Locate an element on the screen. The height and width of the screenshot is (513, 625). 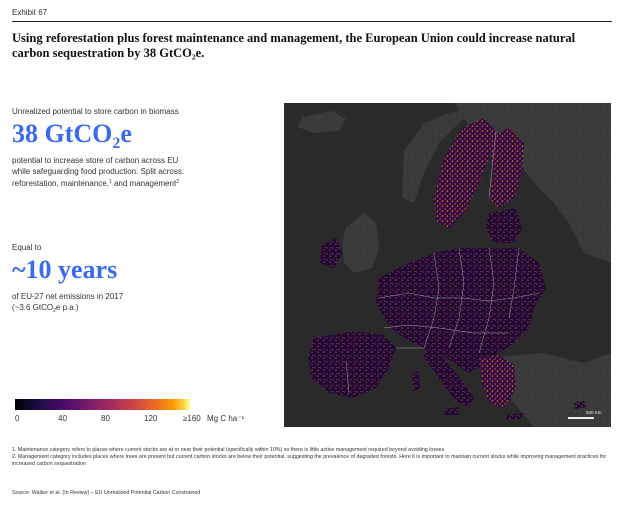
map-scale-bar is located at coordinates (581, 418).